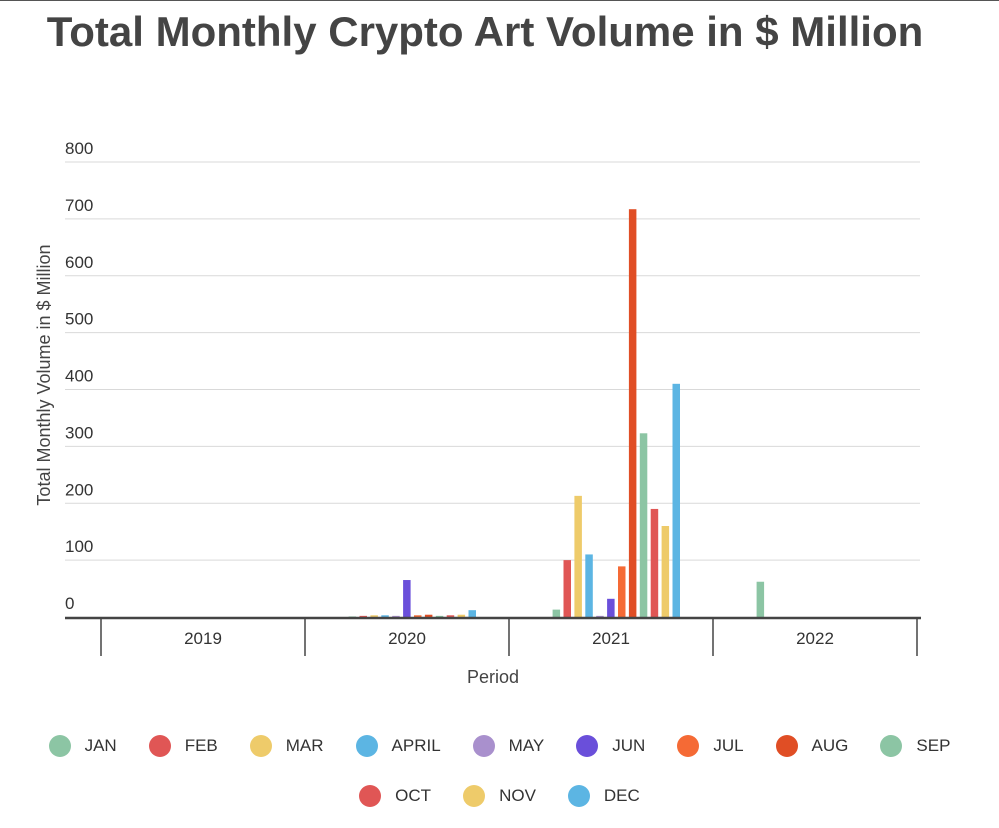 The width and height of the screenshot is (999, 828). What do you see at coordinates (79, 148) in the screenshot?
I see `y-tick-label: 800` at bounding box center [79, 148].